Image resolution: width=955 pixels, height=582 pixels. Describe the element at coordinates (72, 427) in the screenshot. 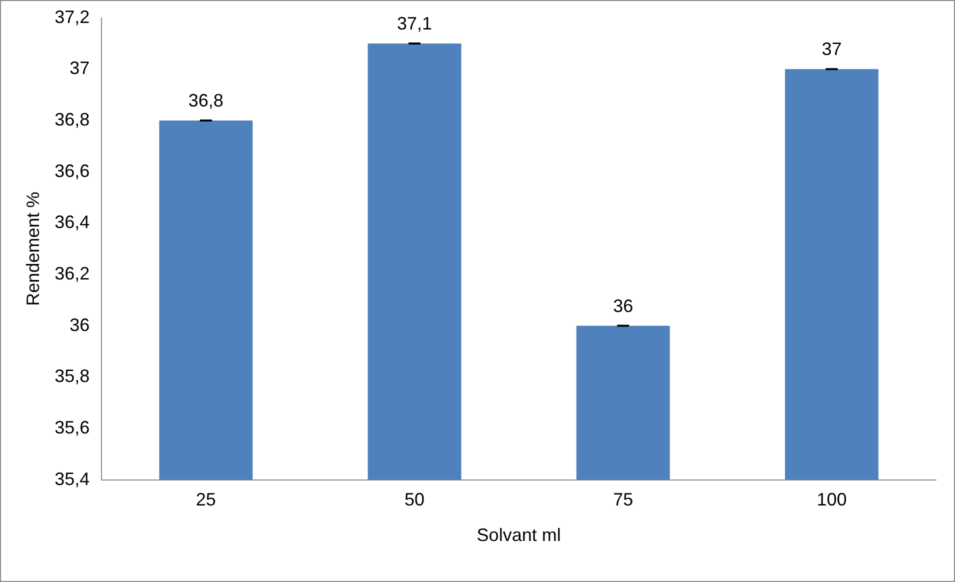

I see `y-tick-label: 35,6` at that location.